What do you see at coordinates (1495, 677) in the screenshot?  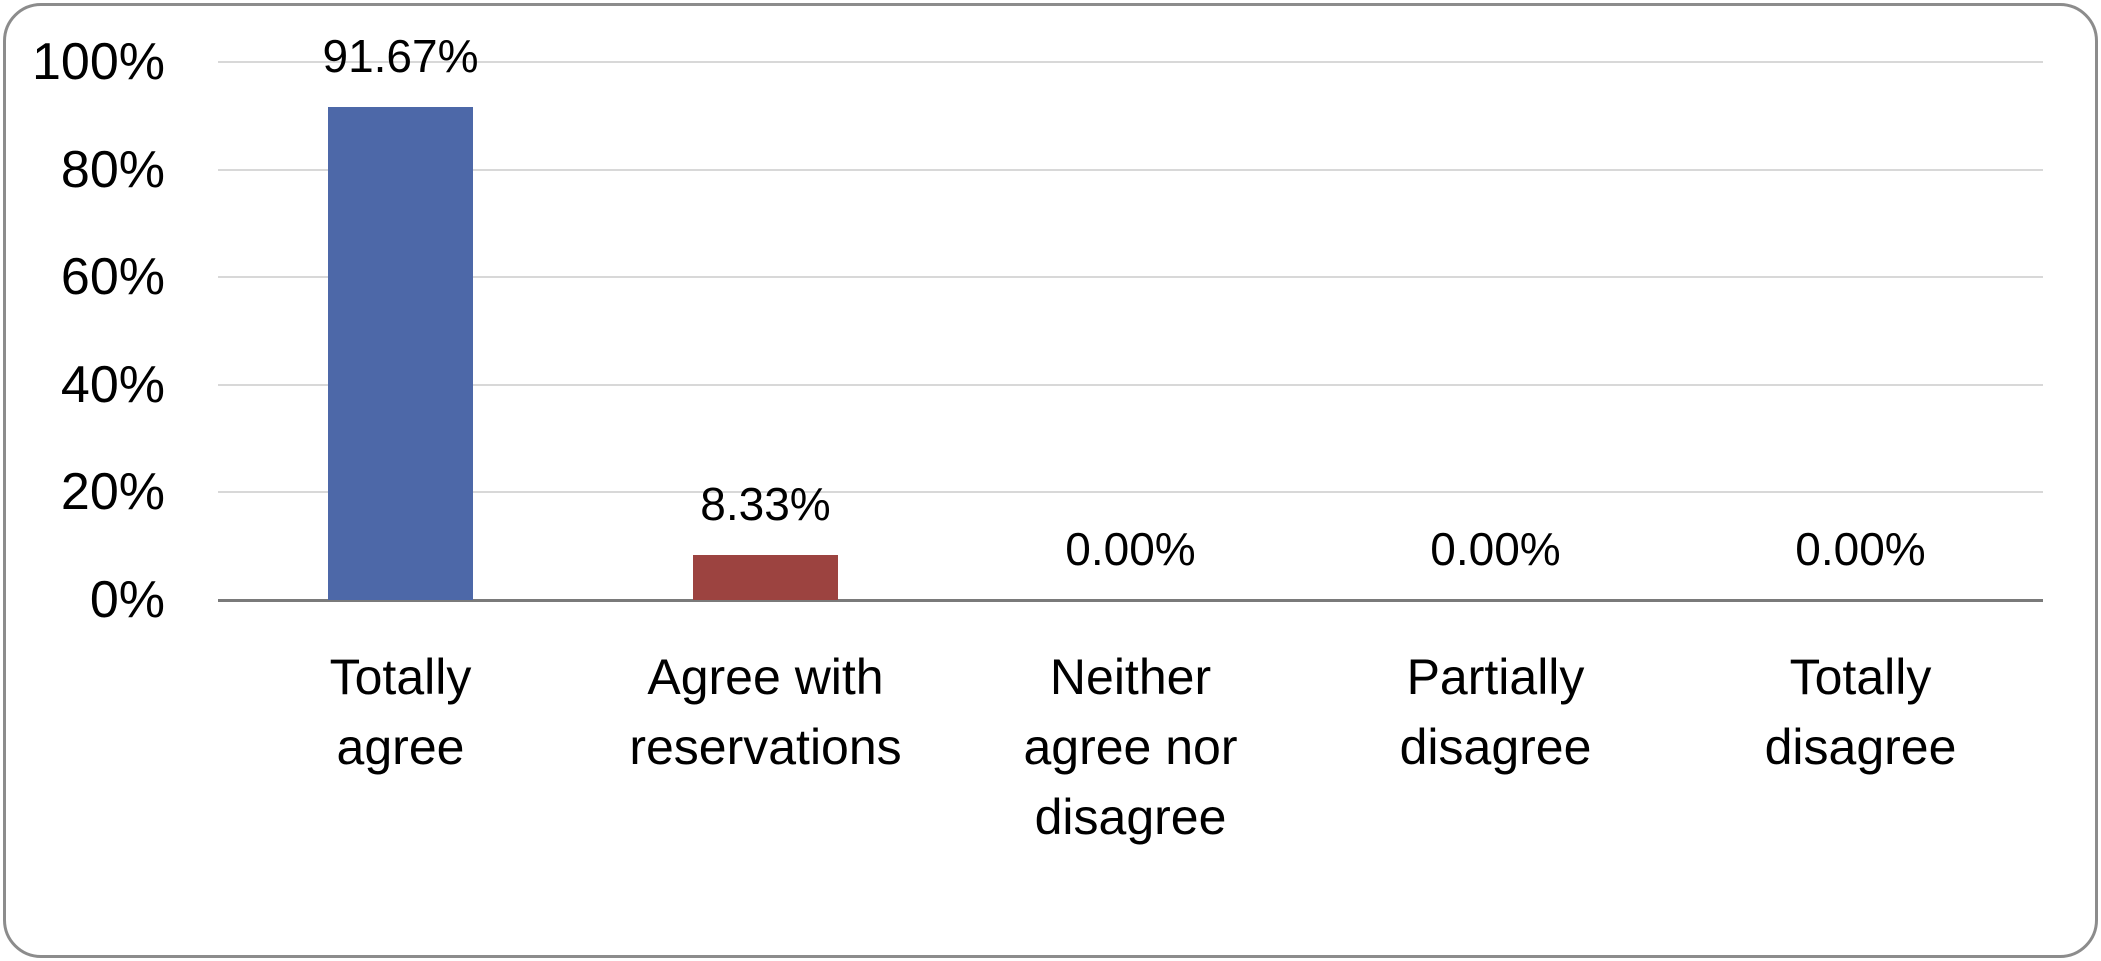 I see `x-tick-label-line: Partially` at bounding box center [1495, 677].